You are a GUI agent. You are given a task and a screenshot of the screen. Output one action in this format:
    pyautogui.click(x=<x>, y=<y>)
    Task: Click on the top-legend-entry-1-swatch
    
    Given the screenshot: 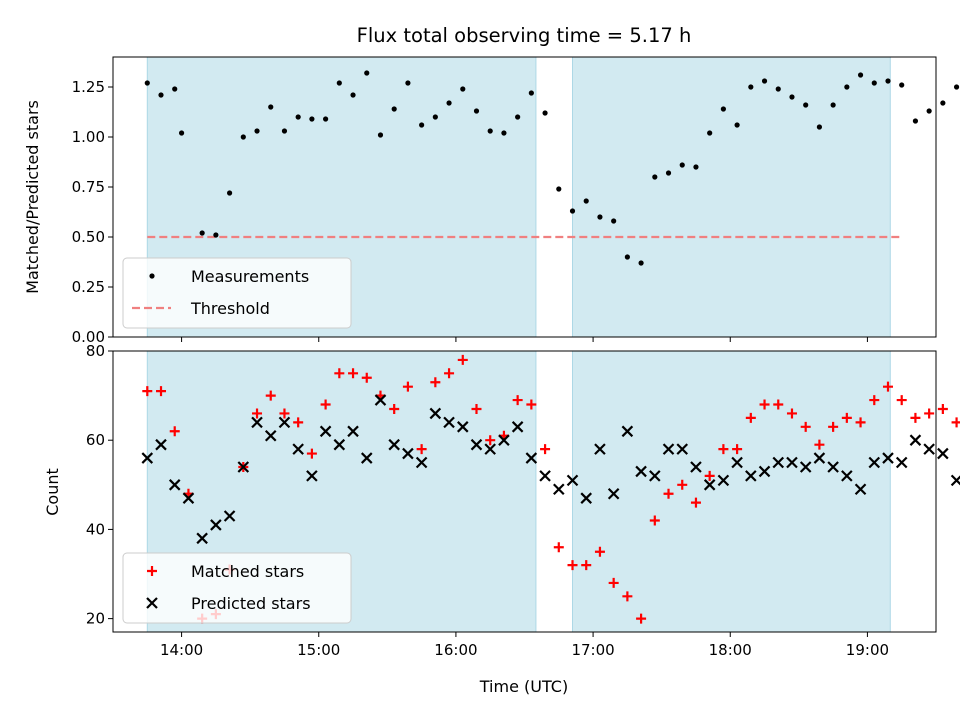 What is the action you would take?
    pyautogui.click(x=152, y=276)
    